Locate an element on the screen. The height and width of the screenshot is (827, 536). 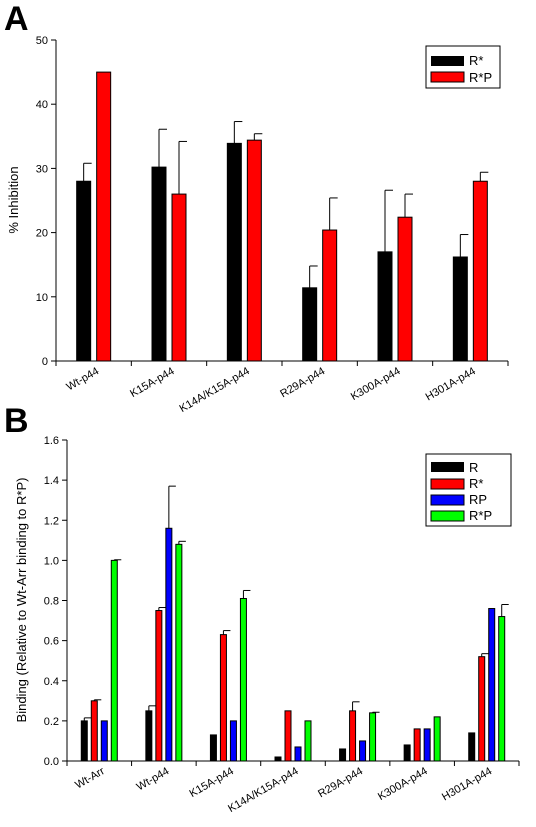
panel-b-y-tick-label: 1.0 is located at coordinates (51, 561).